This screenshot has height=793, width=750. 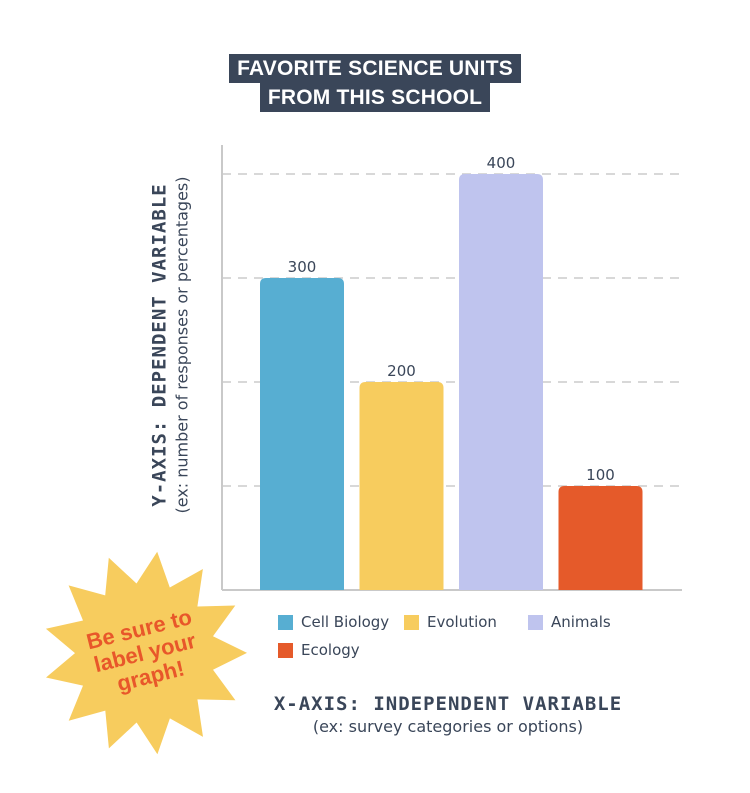 I want to click on bar-ecology, so click(x=600, y=538).